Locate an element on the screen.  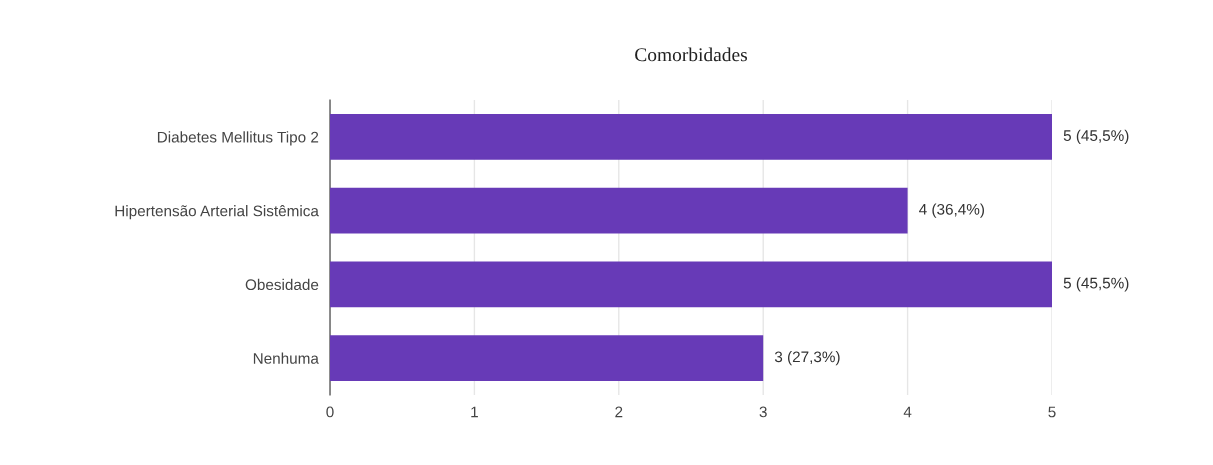
x-tick-label: 2 is located at coordinates (619, 412).